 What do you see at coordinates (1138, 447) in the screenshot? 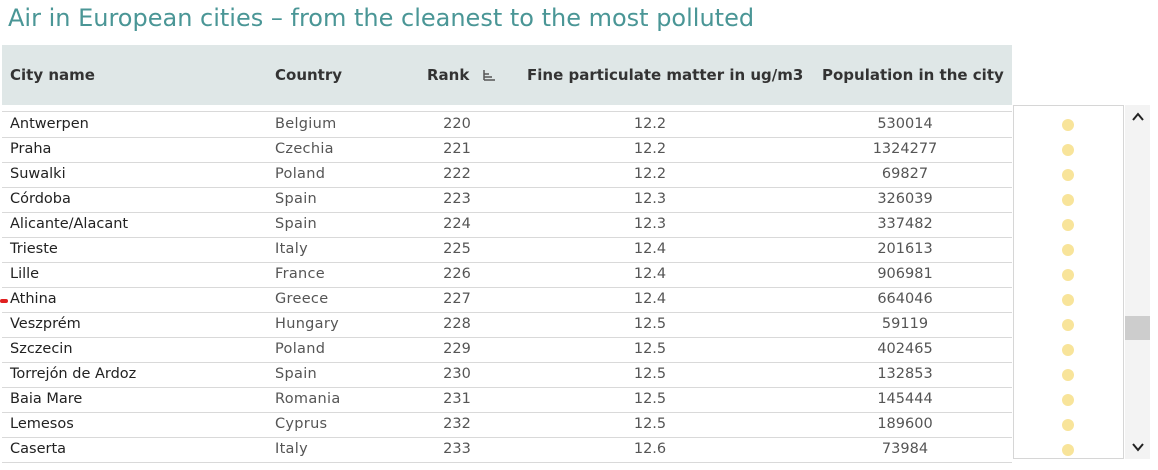
I see `scroll-down` at bounding box center [1138, 447].